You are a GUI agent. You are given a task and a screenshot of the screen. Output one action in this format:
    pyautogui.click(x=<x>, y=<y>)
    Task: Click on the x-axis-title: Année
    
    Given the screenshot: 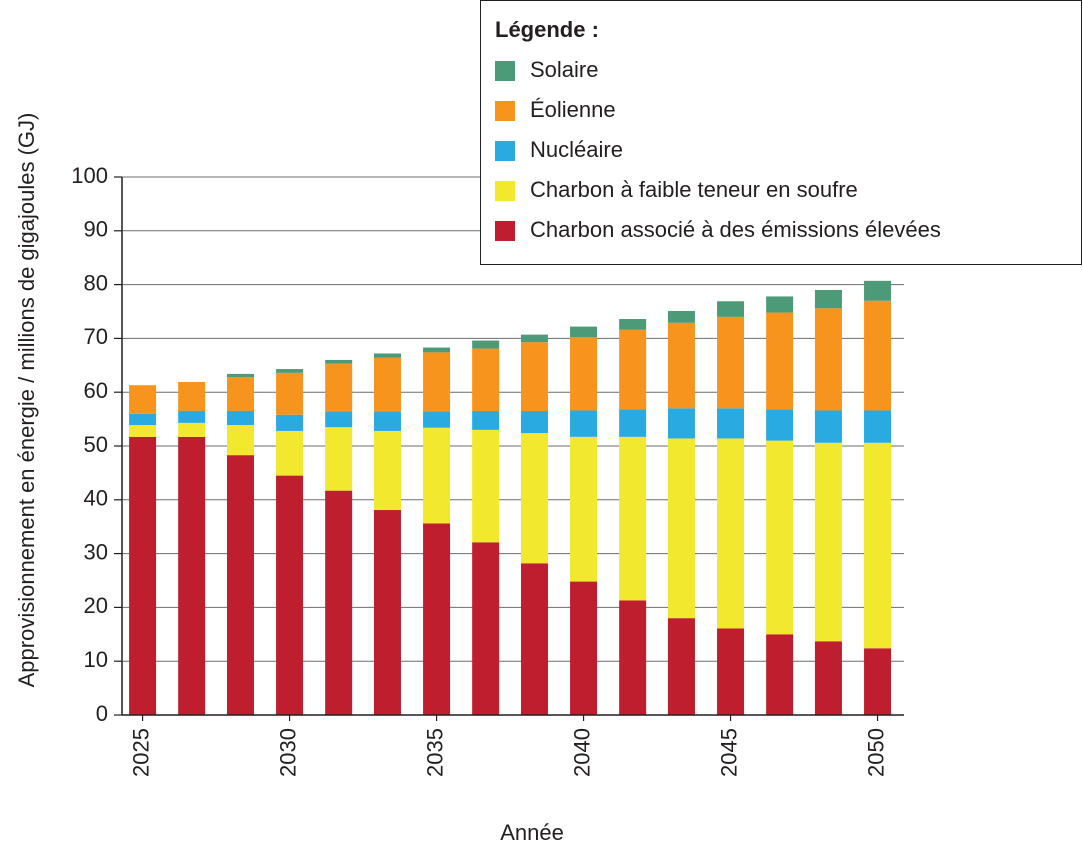 What is the action you would take?
    pyautogui.click(x=532, y=832)
    